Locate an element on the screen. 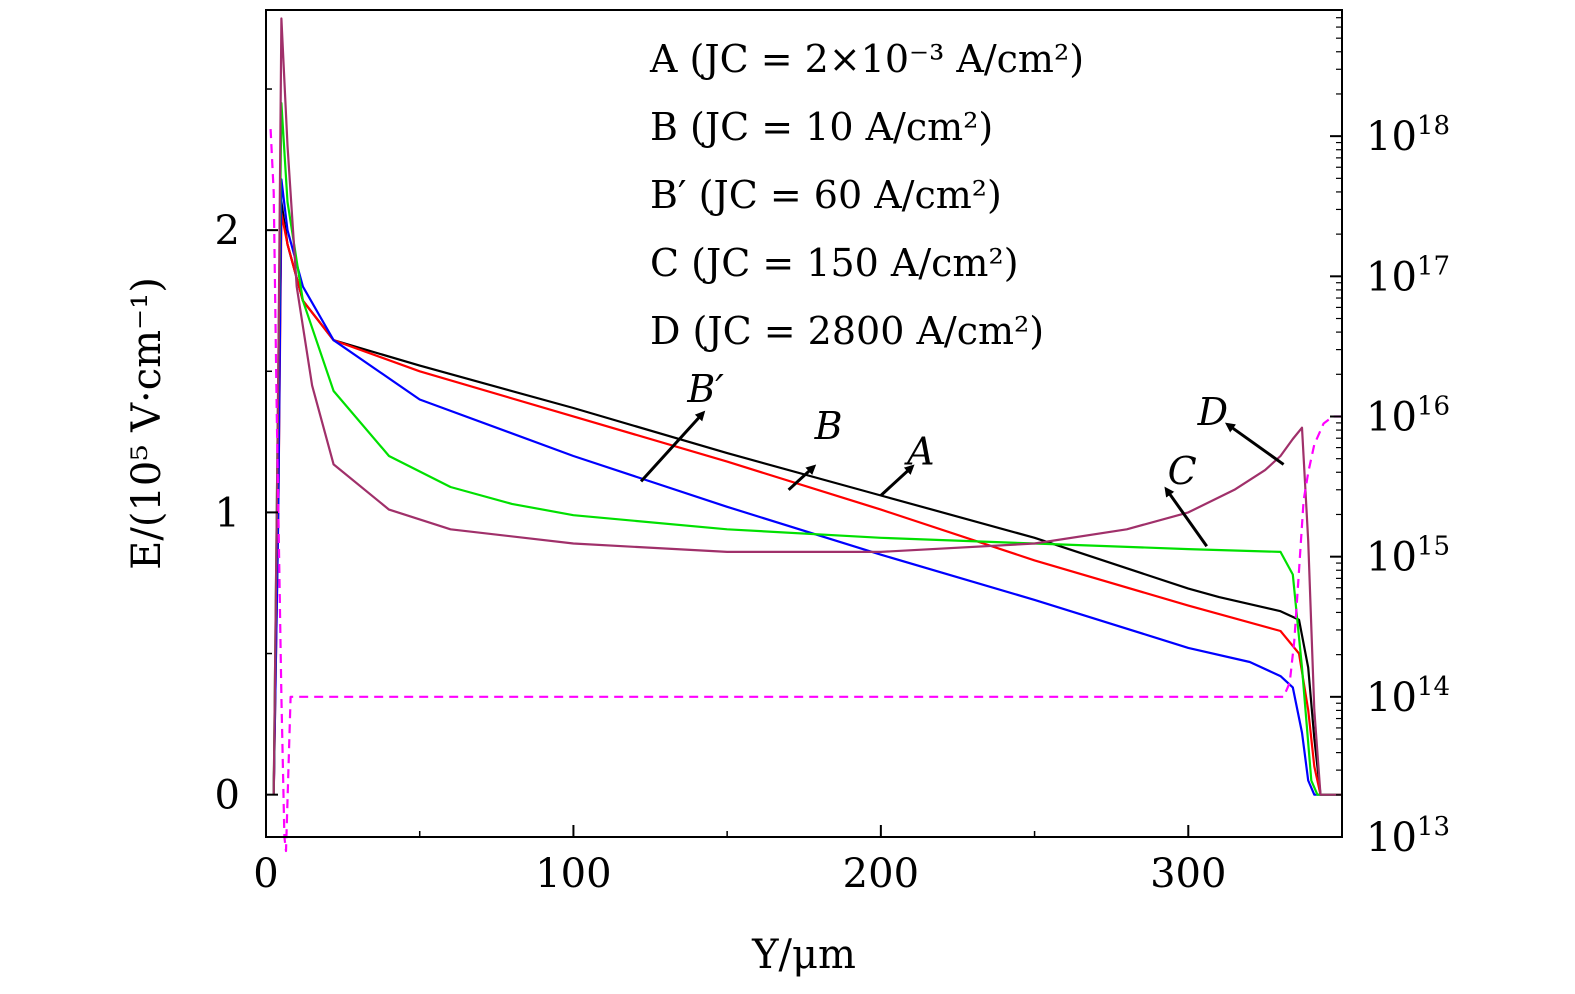 The height and width of the screenshot is (994, 1575). y2-tick-label: 1013 is located at coordinates (1408, 836).